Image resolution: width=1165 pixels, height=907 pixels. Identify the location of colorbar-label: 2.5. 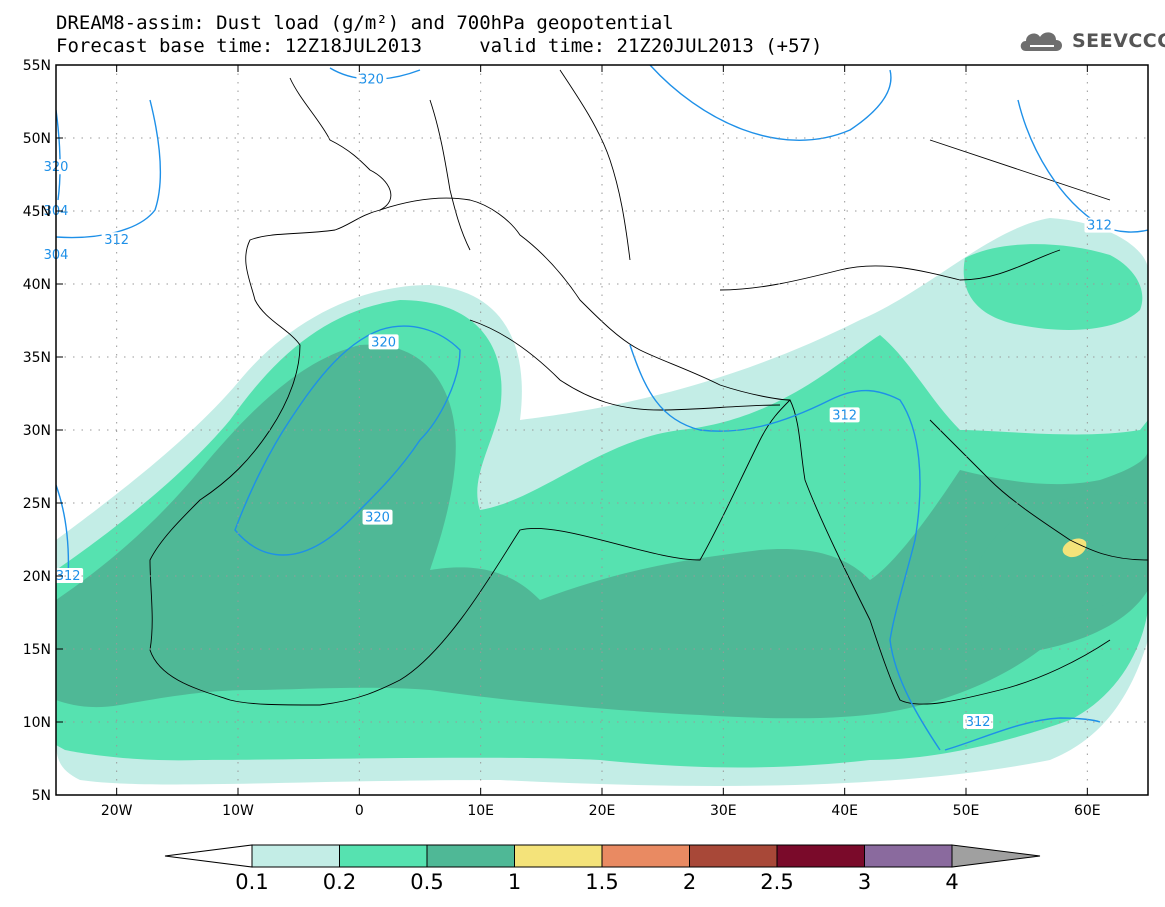
(776, 882).